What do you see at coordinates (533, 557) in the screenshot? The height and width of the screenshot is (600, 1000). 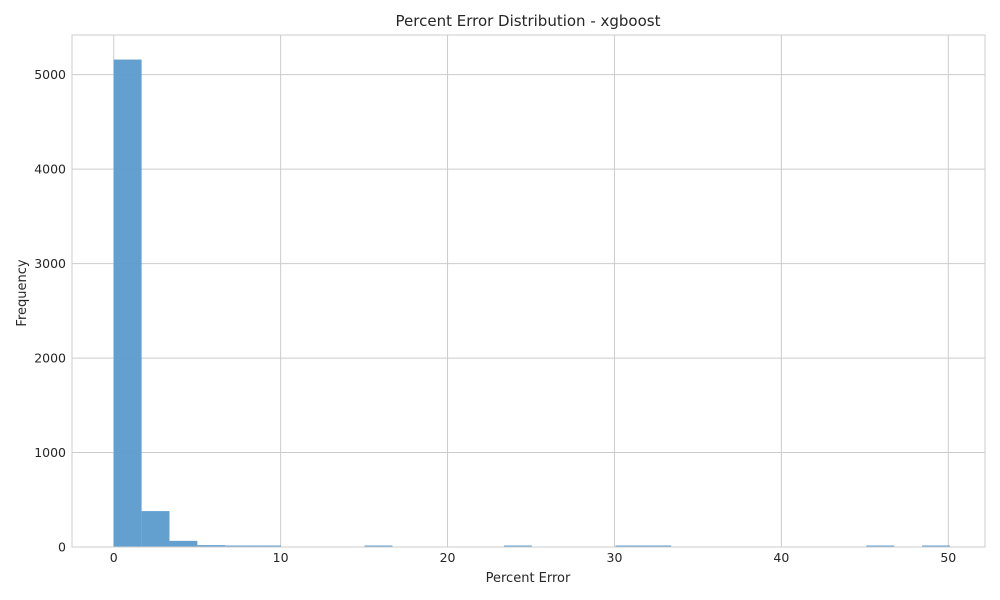 I see `x-axis-ticks: 0 10 20 30 40 50` at bounding box center [533, 557].